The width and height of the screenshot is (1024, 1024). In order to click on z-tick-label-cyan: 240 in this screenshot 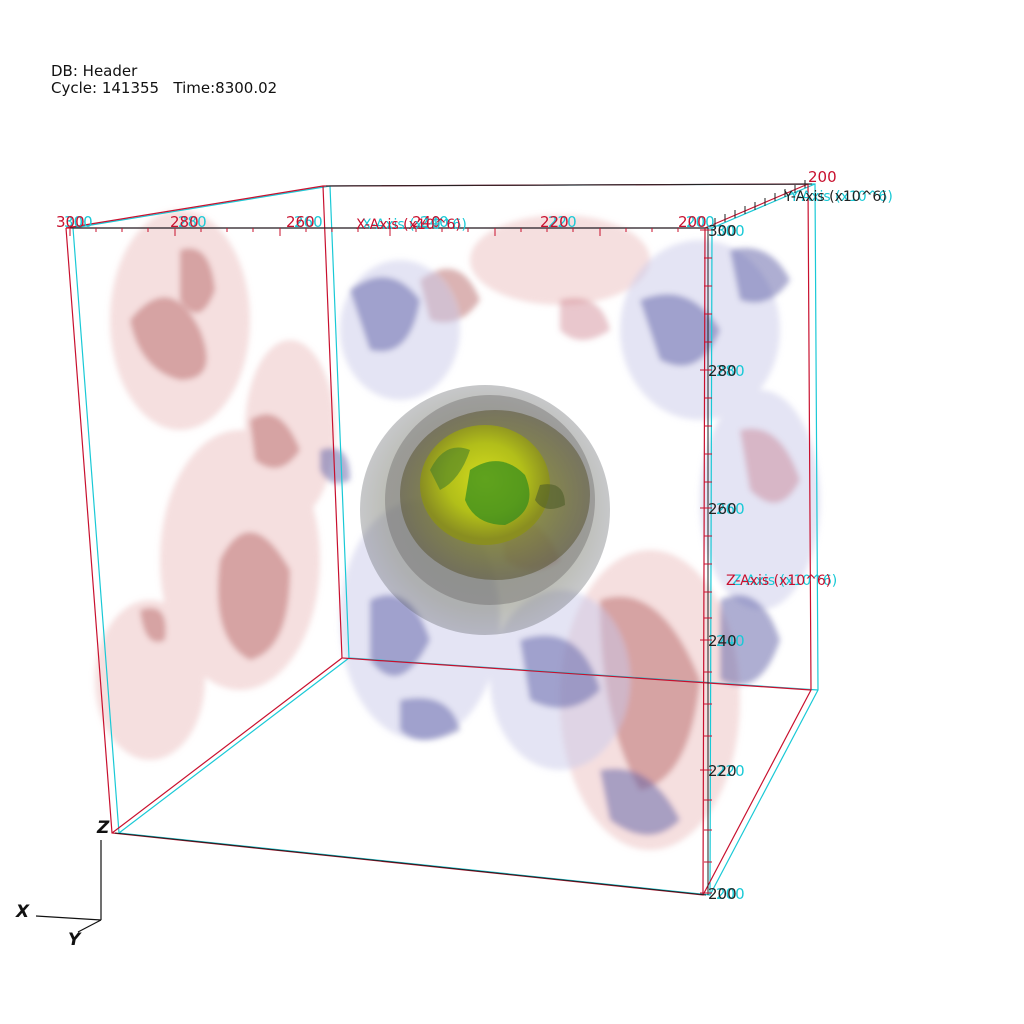, I will do `click(730, 641)`.